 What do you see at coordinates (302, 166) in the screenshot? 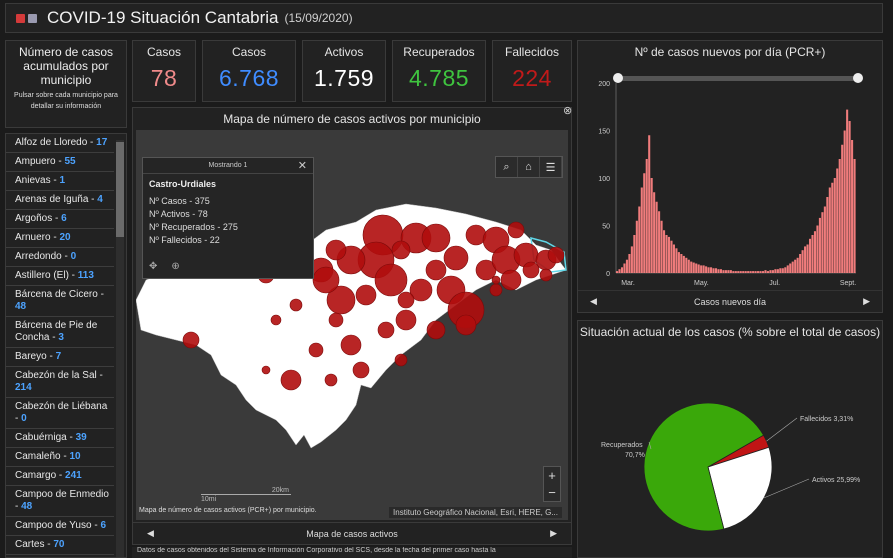
I see `close-icon: ✕` at bounding box center [302, 166].